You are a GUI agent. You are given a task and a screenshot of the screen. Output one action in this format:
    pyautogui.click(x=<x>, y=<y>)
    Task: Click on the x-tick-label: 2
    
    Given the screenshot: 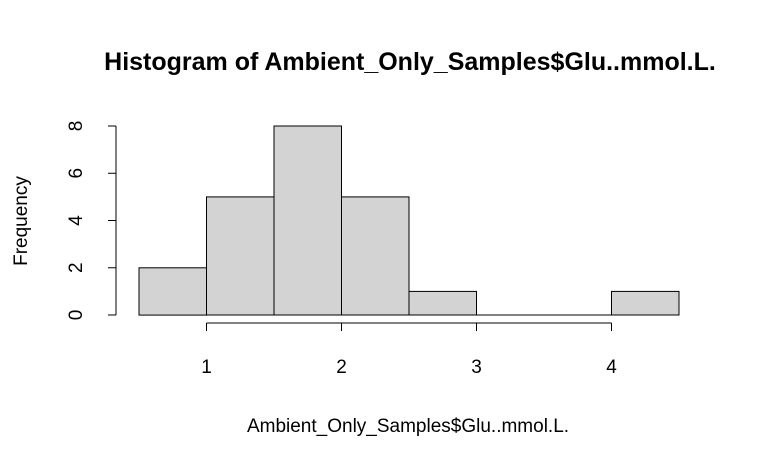 What is the action you would take?
    pyautogui.click(x=341, y=367)
    